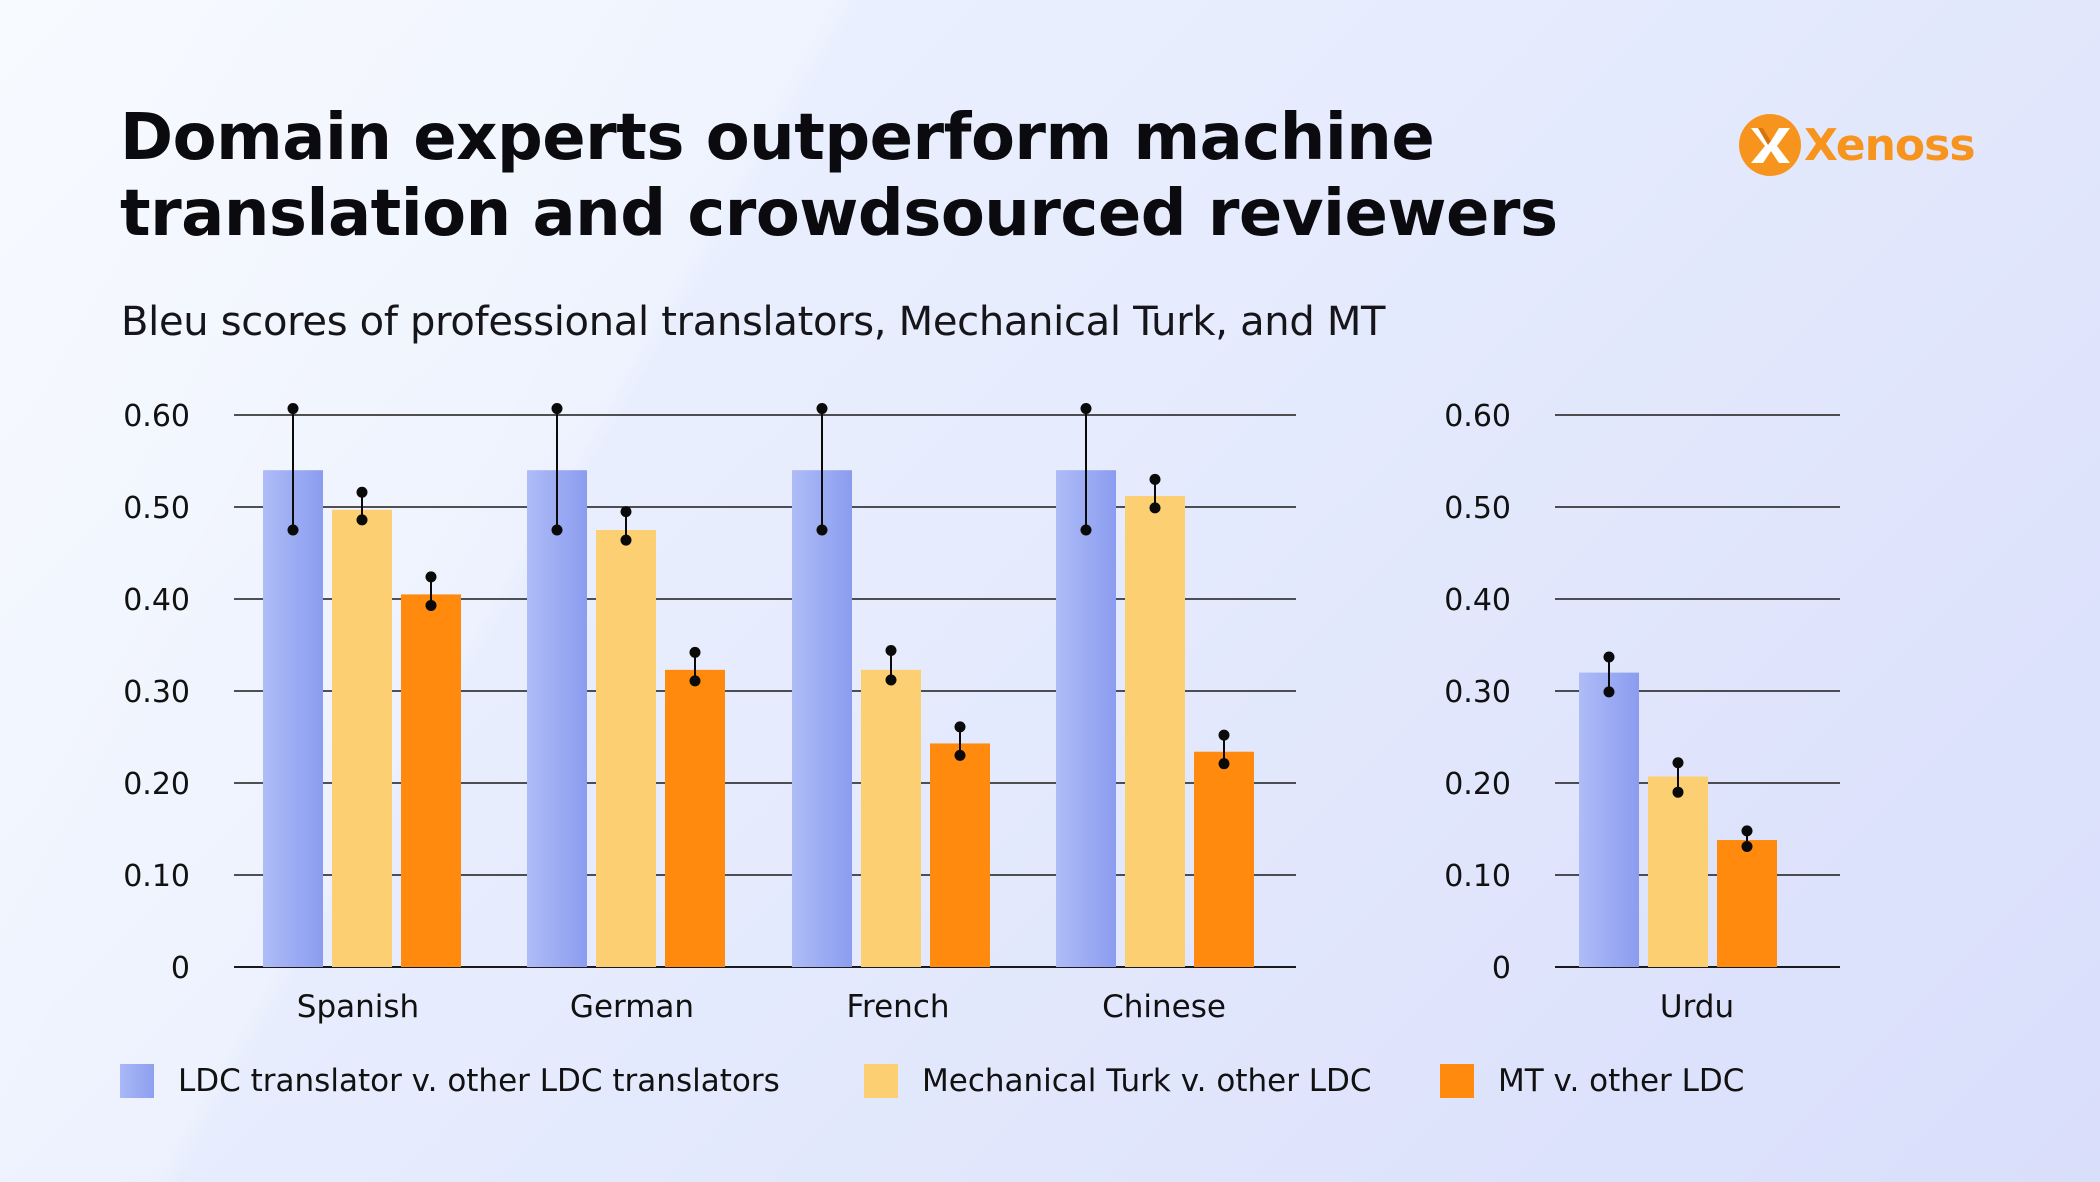 This screenshot has width=2100, height=1182. Describe the element at coordinates (1477, 600) in the screenshot. I see `y-tick-label-1-4: 0.40` at that location.